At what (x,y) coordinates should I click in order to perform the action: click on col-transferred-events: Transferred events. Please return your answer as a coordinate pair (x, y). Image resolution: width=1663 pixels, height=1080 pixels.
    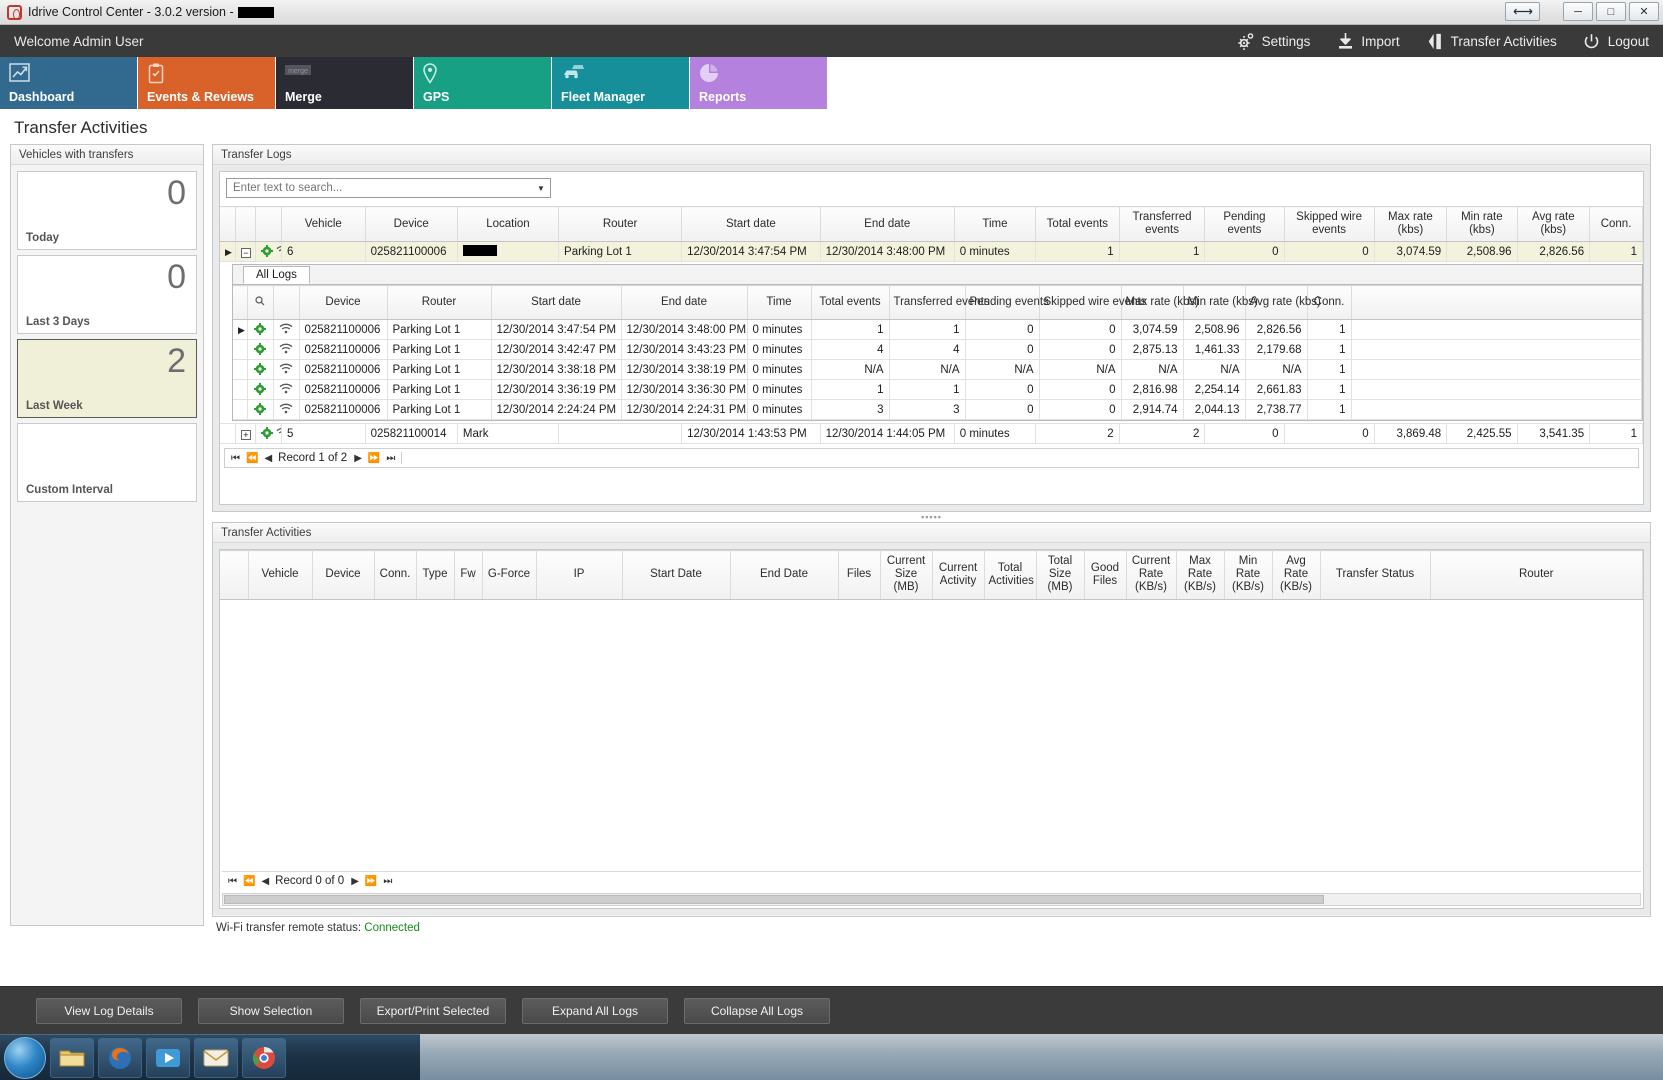
    Looking at the image, I should click on (1162, 224).